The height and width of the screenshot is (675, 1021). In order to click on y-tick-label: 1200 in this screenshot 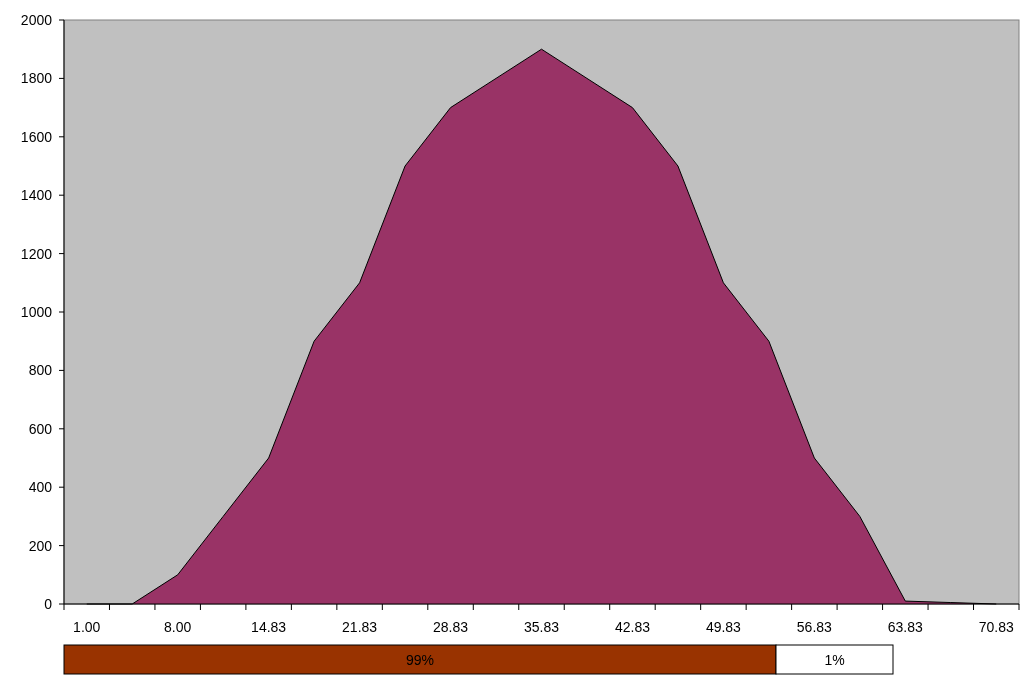, I will do `click(36, 253)`.